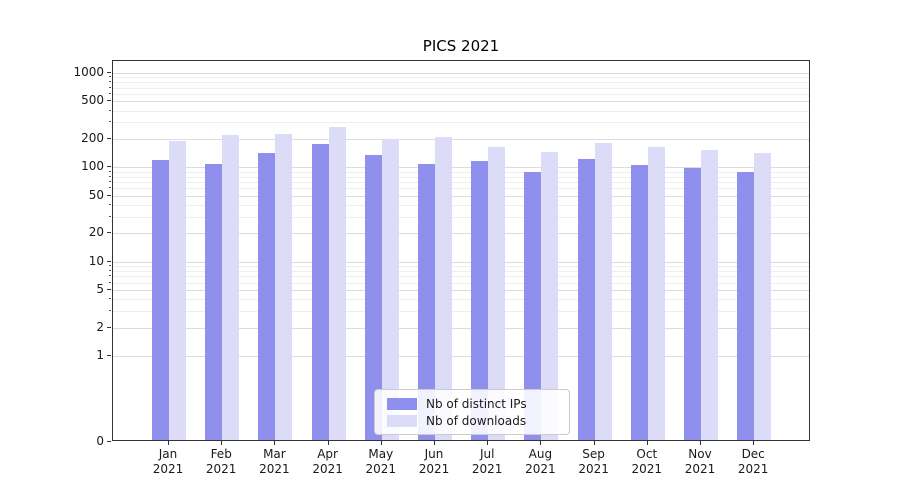  I want to click on bar-downloads-feb, so click(231, 287).